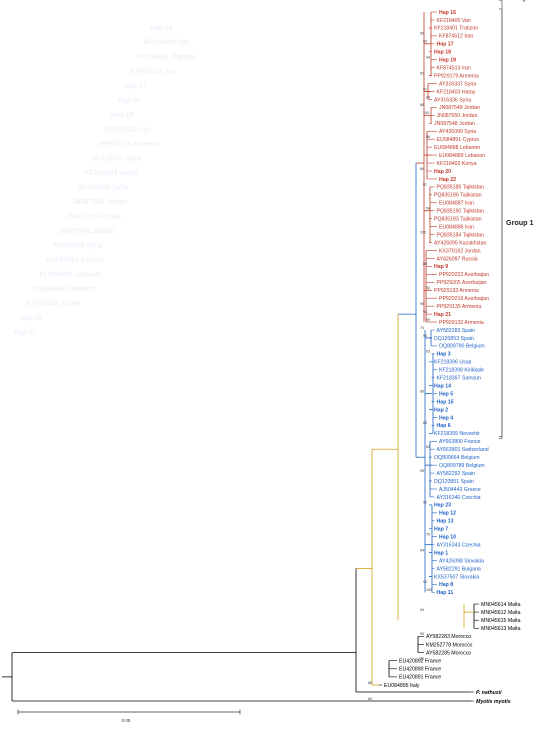 The image size is (550, 731). I want to click on group-label-g1: Group 1, so click(520, 222).